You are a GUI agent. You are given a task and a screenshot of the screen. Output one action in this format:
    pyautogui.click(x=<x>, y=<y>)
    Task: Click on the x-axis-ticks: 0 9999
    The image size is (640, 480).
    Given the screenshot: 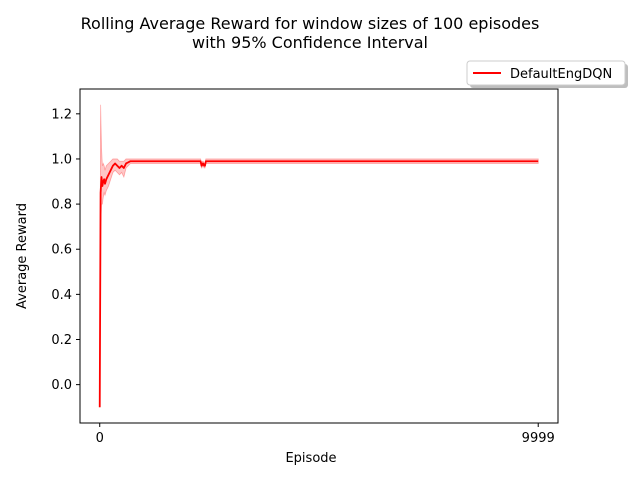 What is the action you would take?
    pyautogui.click(x=325, y=434)
    